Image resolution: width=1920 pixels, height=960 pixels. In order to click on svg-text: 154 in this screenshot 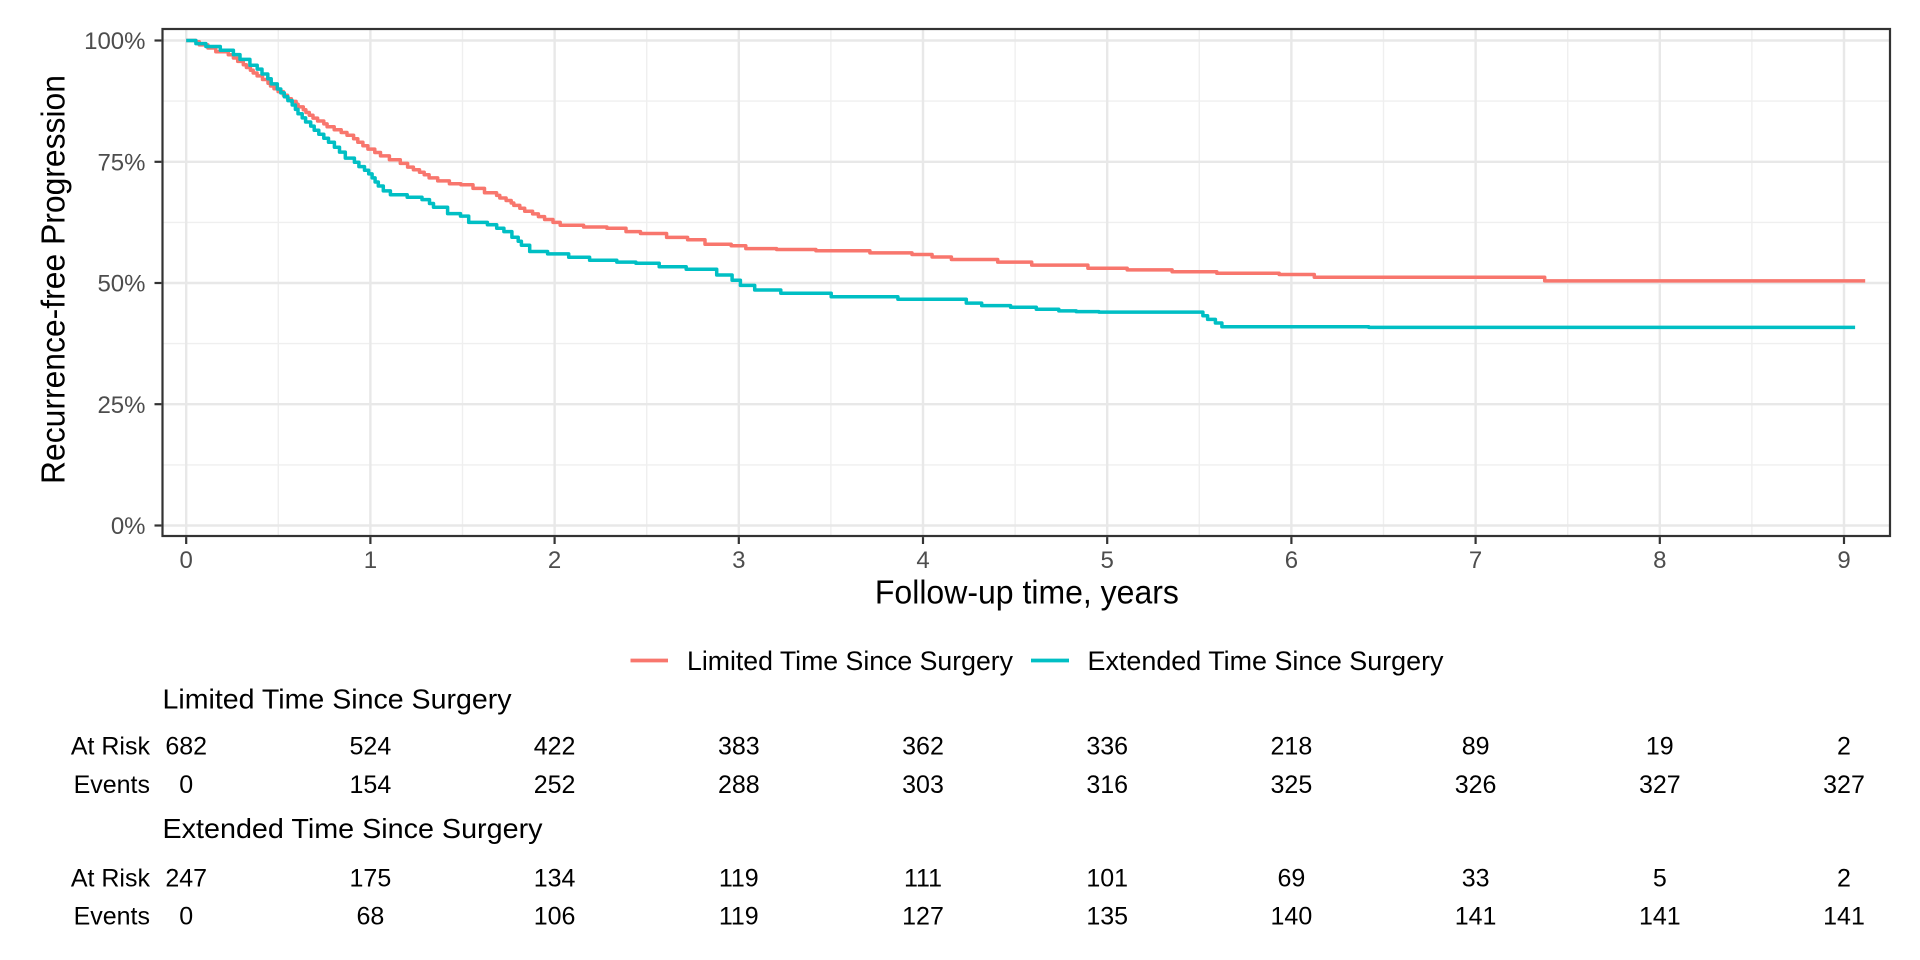, I will do `click(371, 785)`.